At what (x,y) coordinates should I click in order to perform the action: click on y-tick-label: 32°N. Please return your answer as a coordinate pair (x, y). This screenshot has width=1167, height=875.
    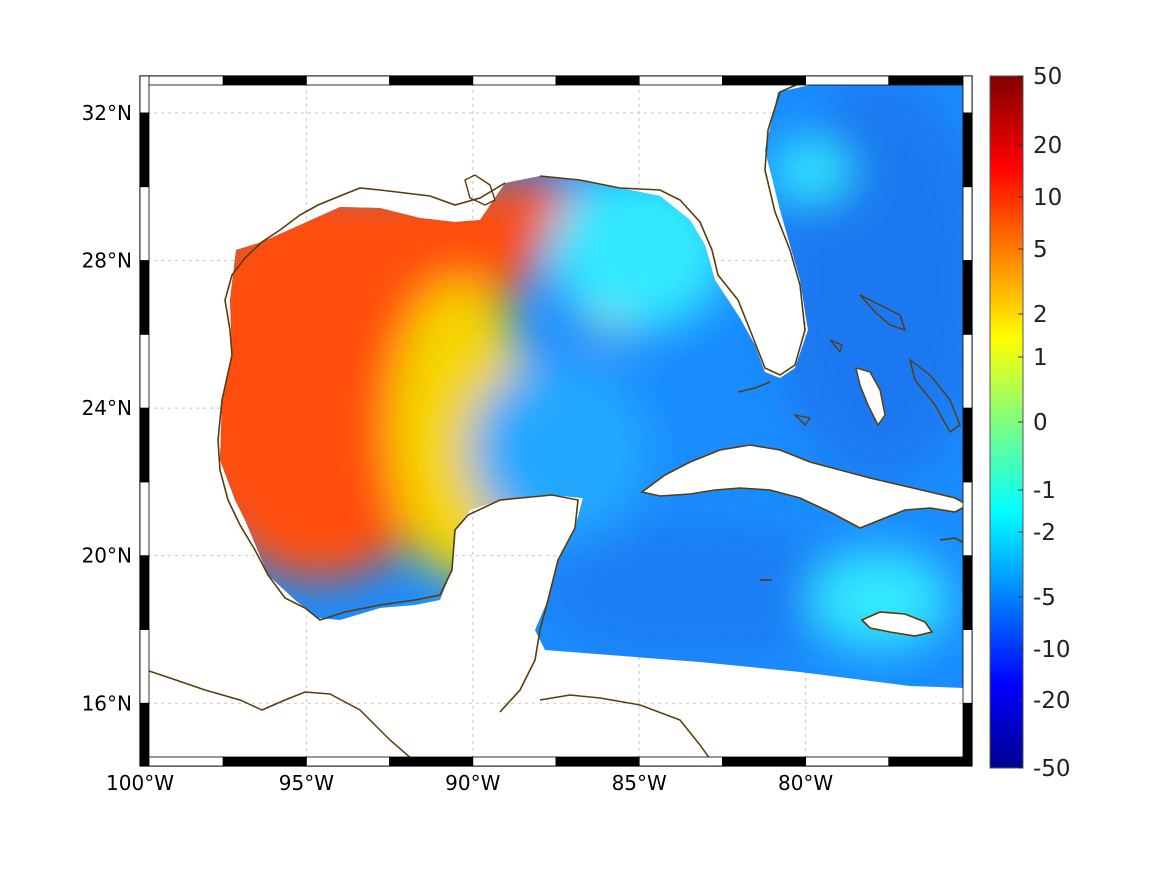
    Looking at the image, I should click on (107, 113).